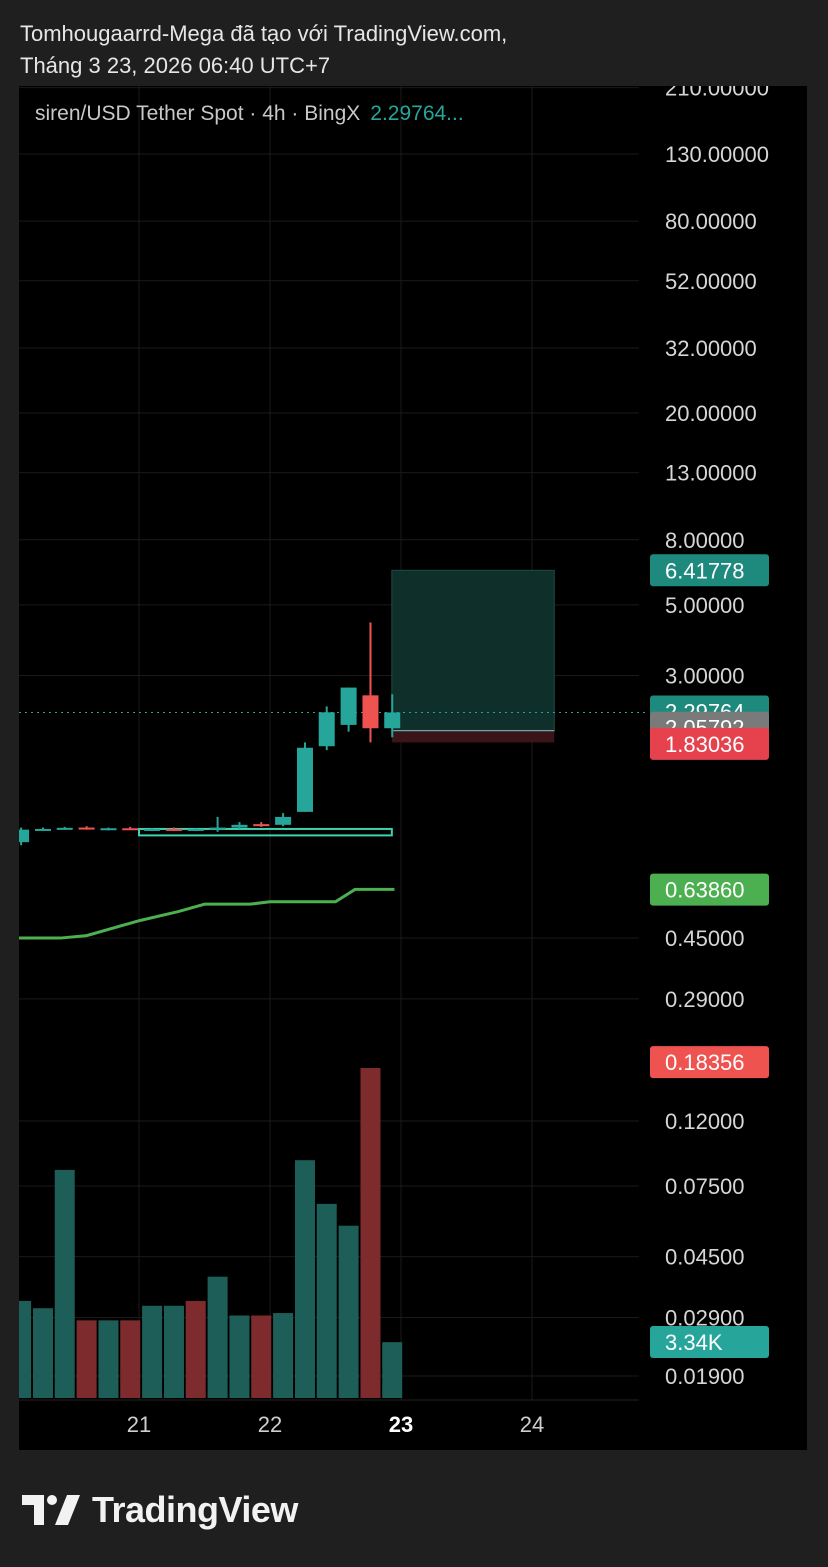  I want to click on x-tick-label: 24, so click(532, 1424).